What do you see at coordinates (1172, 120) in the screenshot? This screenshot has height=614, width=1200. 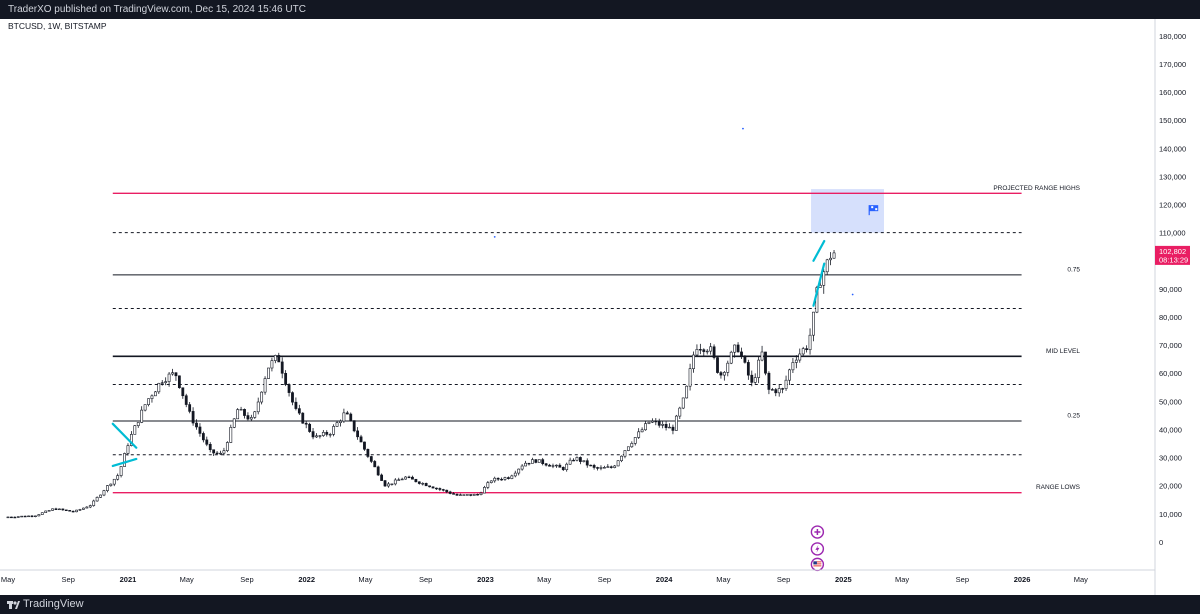 I see `y-tick-label: 150,000` at bounding box center [1172, 120].